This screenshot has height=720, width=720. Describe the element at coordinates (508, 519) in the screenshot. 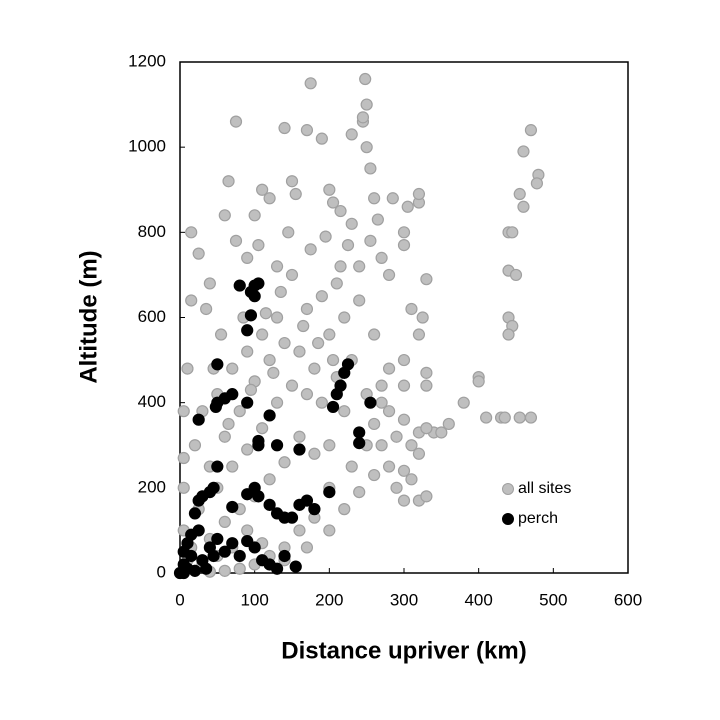

I see `legend-marker` at that location.